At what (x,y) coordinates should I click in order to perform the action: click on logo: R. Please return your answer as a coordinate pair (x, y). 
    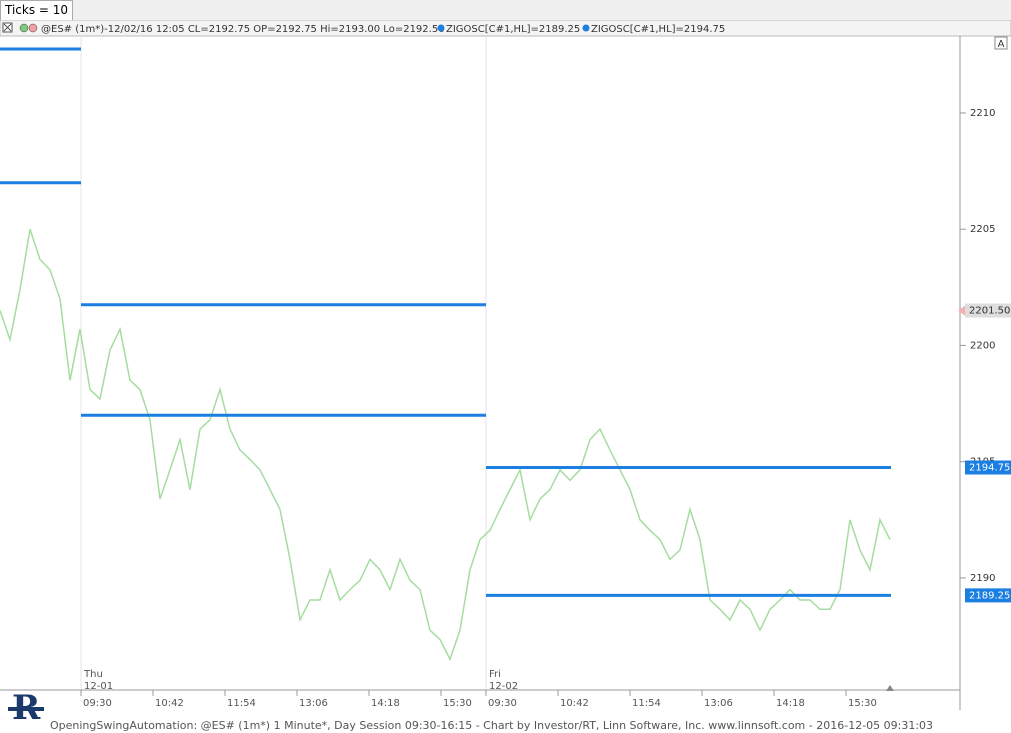
    Looking at the image, I should click on (26, 708).